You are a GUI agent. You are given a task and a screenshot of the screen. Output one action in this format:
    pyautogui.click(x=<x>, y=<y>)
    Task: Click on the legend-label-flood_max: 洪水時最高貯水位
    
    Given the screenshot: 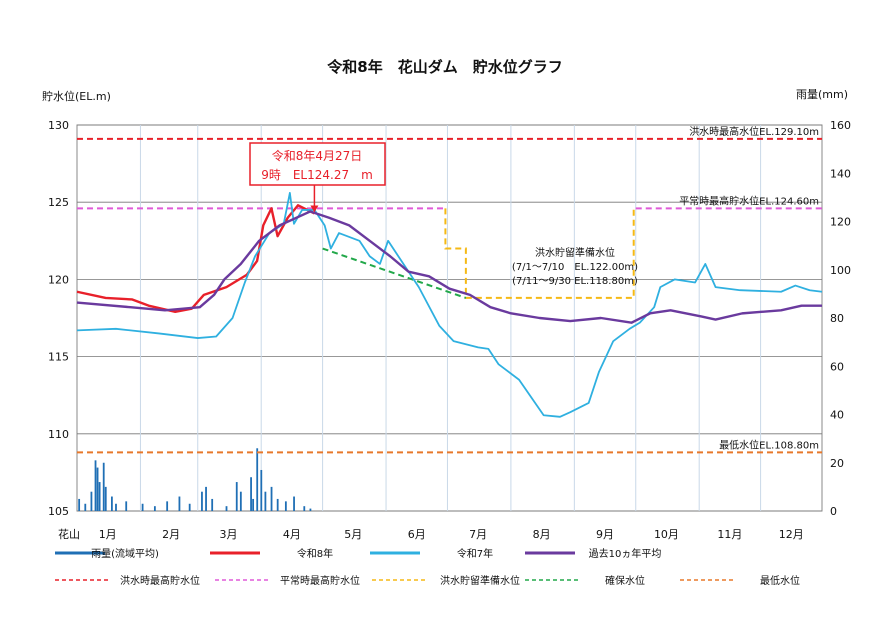 What is the action you would take?
    pyautogui.click(x=160, y=580)
    